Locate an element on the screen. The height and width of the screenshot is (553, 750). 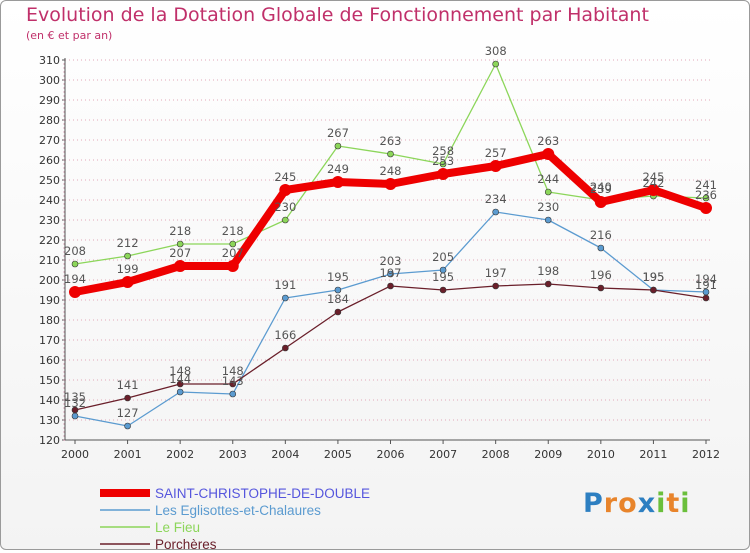
y-tick-label: 170 is located at coordinates (49, 340).